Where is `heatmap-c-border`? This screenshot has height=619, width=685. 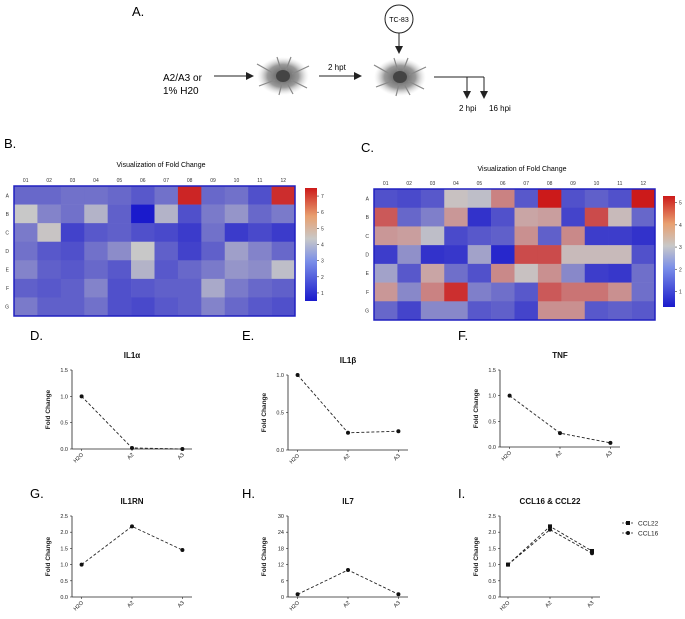
heatmap-c-border is located at coordinates (514, 254).